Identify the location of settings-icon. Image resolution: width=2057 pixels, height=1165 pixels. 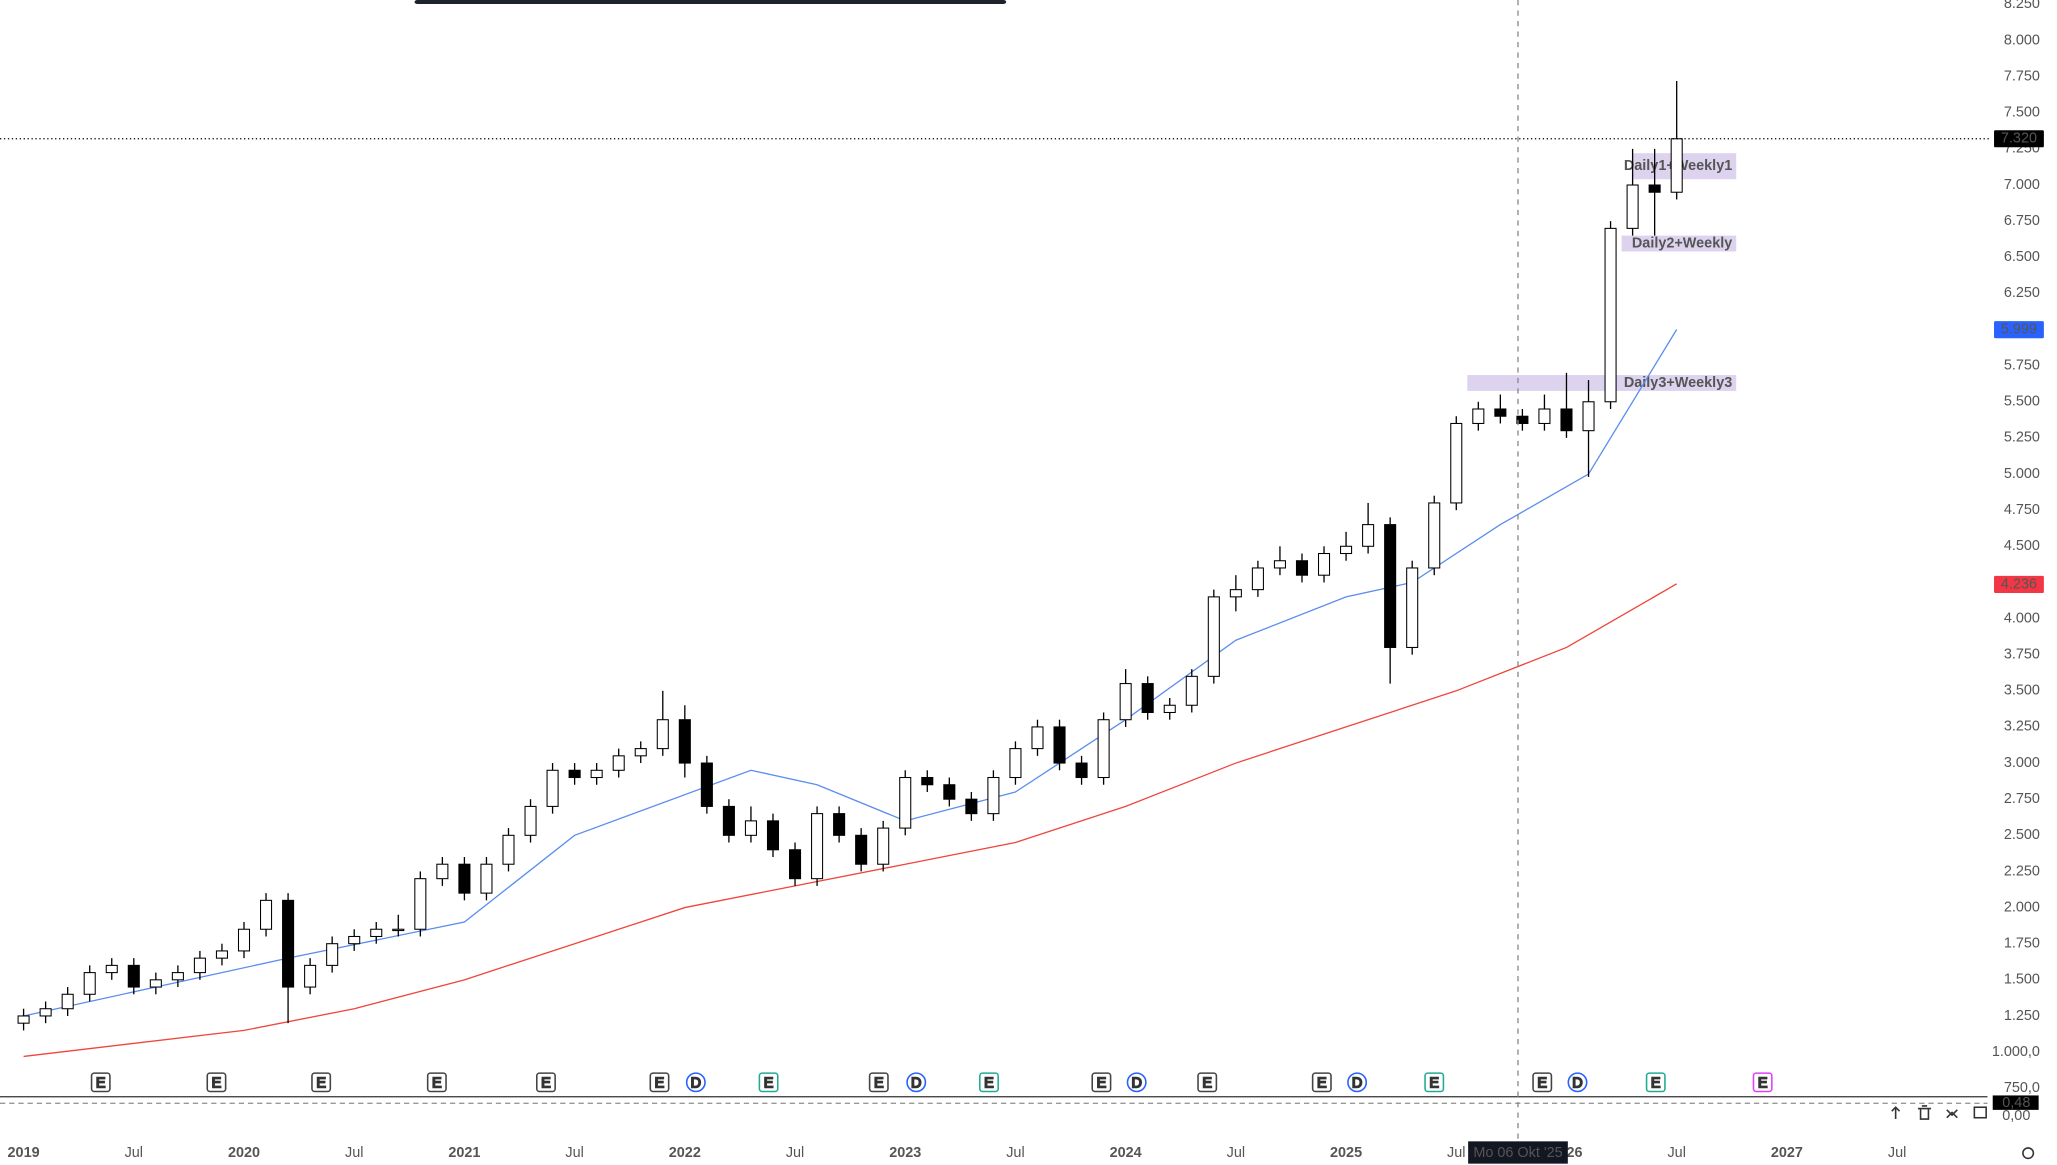
(2028, 1153).